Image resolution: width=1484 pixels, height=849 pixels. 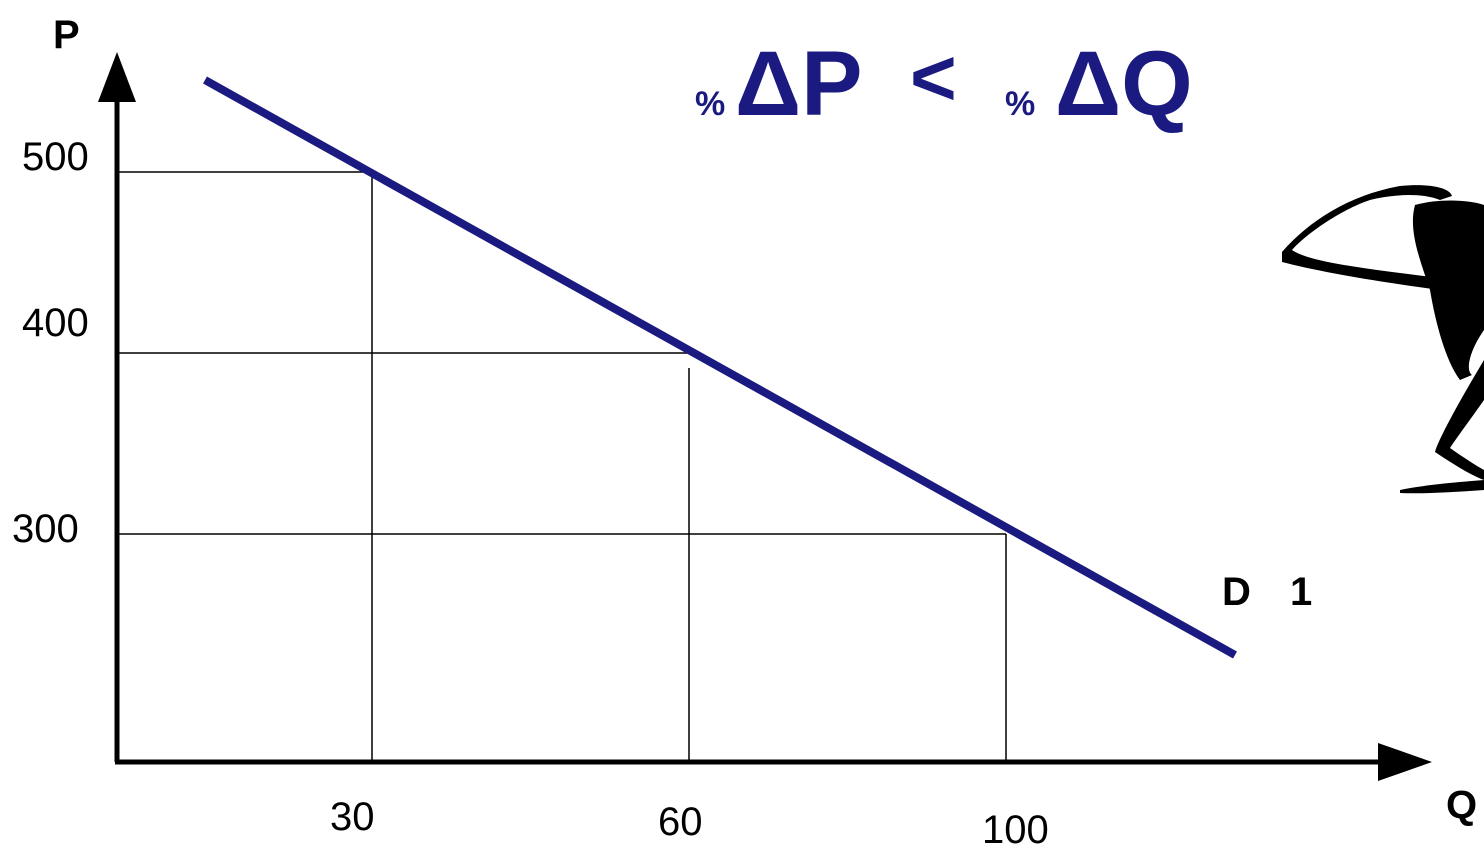 I want to click on x-arrow, so click(x=1405, y=762).